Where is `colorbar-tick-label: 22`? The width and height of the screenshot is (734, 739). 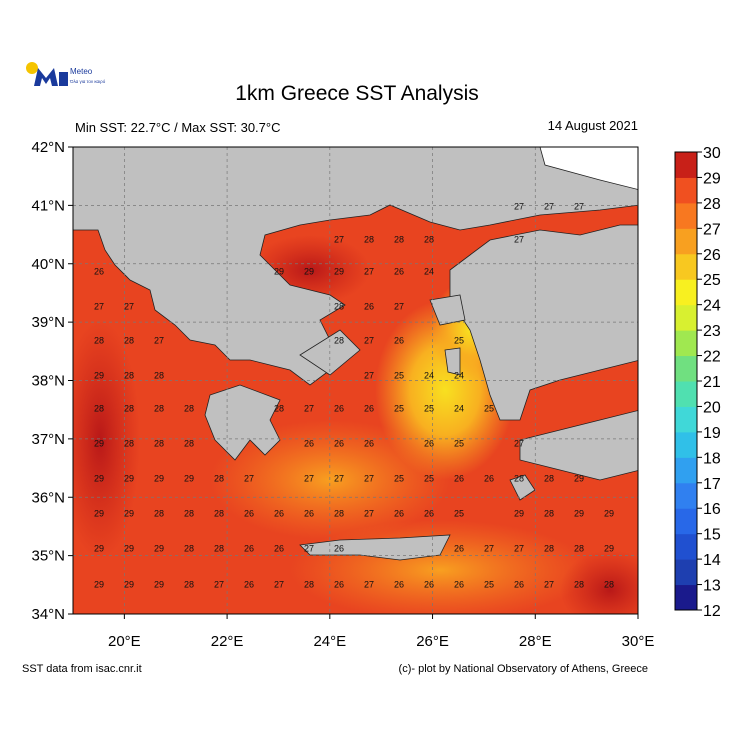 colorbar-tick-label: 22 is located at coordinates (712, 357).